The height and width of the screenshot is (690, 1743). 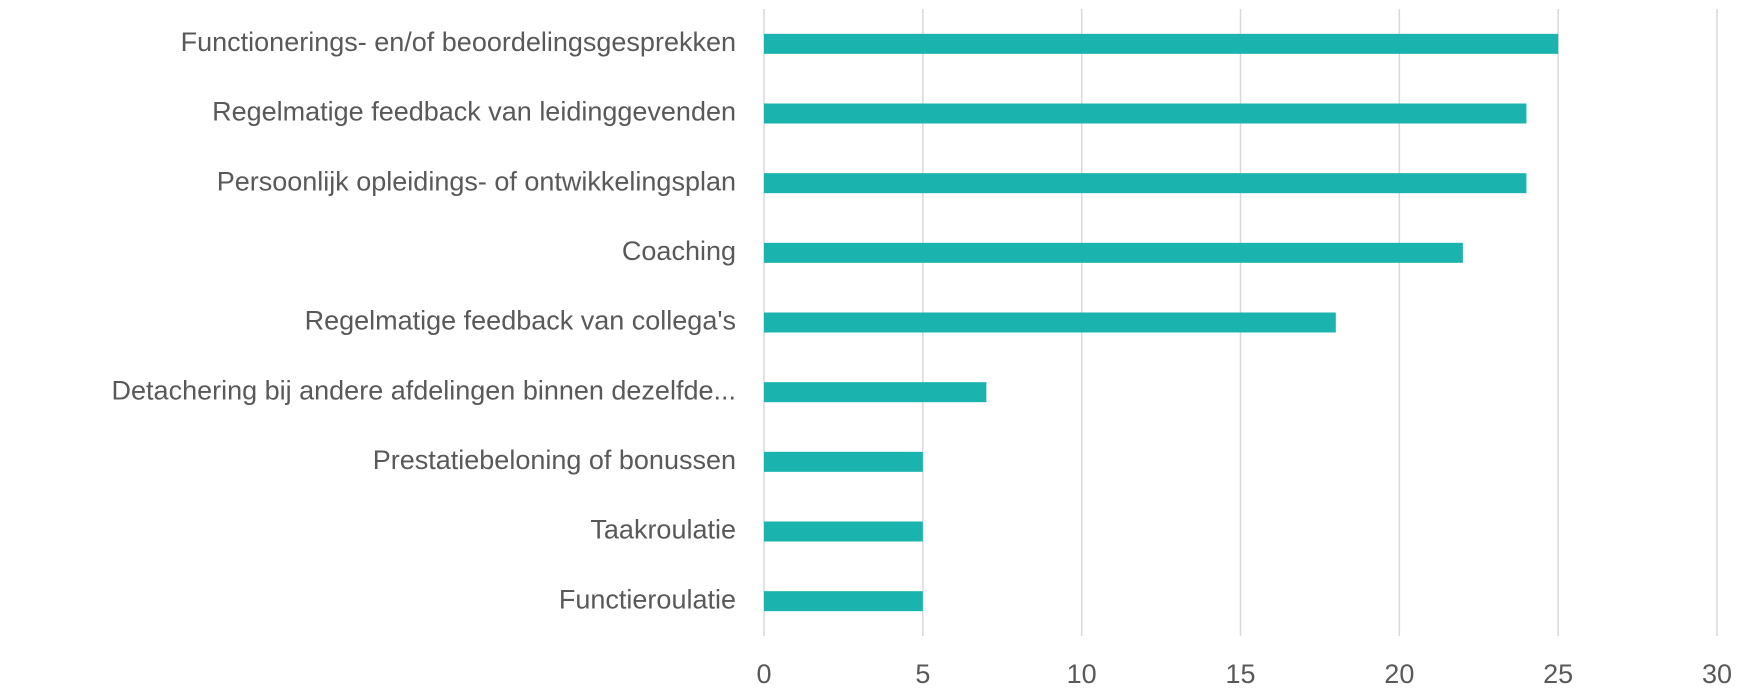 What do you see at coordinates (554, 460) in the screenshot?
I see `y-tick-label: Prestatiebeloning of bonussen` at bounding box center [554, 460].